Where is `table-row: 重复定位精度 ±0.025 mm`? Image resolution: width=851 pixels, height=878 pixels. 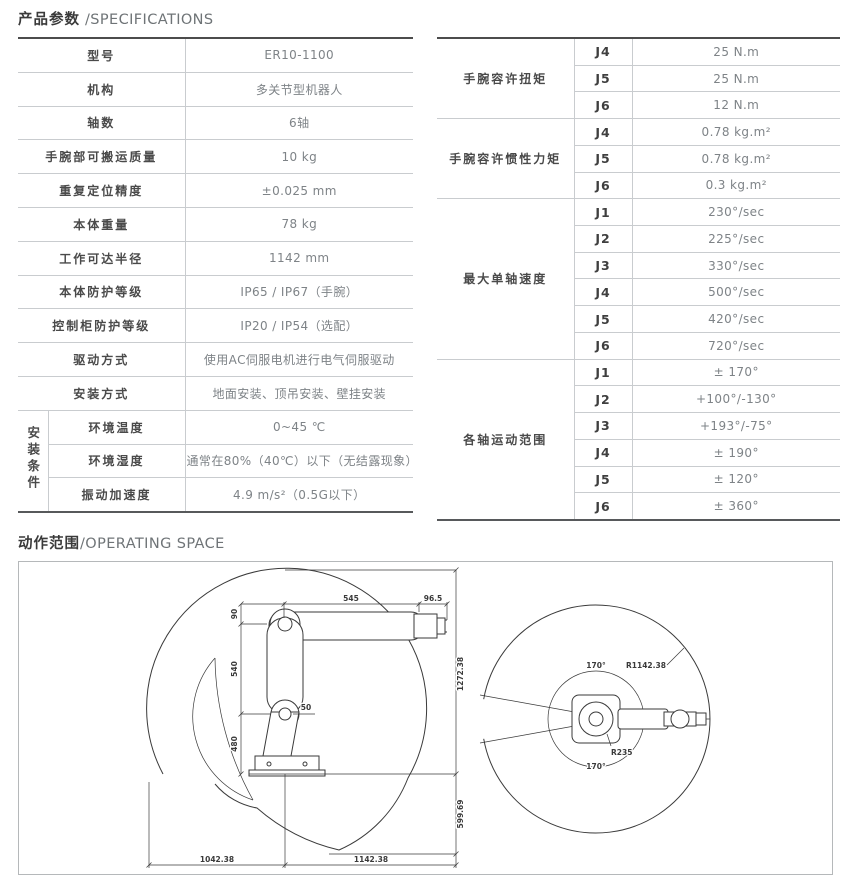
table-row: 重复定位精度 ±0.025 mm is located at coordinates (216, 190).